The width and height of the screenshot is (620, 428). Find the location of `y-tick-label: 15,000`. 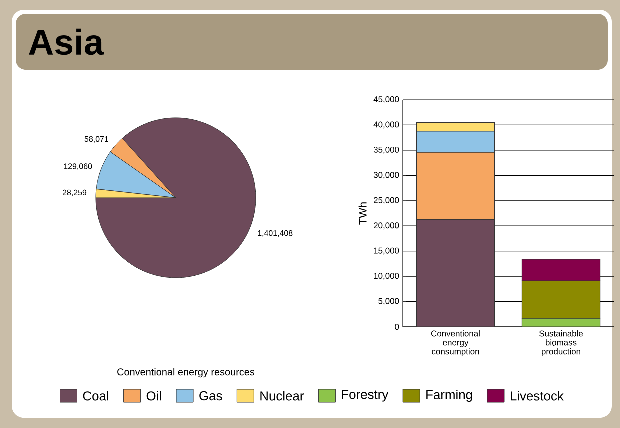

y-tick-label: 15,000 is located at coordinates (387, 251).